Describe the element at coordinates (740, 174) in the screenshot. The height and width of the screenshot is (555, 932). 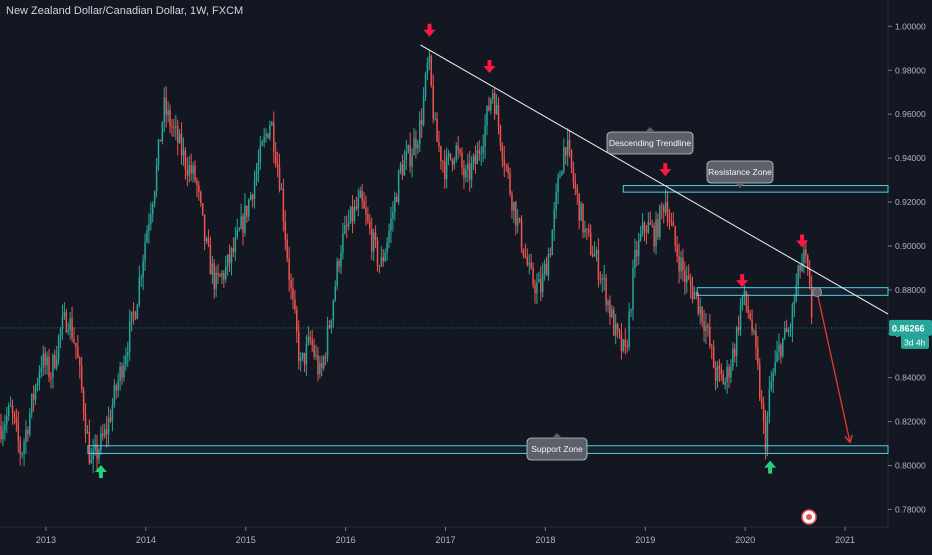
I see `resistance-zone-label: Resistance Zone` at that location.